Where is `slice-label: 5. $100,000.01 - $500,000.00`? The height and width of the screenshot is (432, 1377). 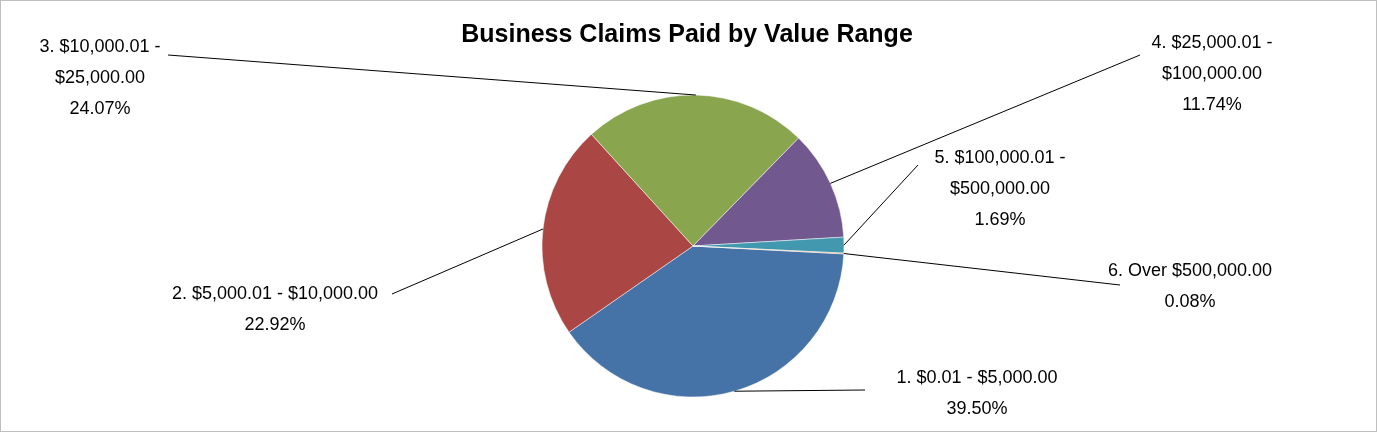
slice-label: 5. $100,000.01 - $500,000.00 is located at coordinates (1000, 172).